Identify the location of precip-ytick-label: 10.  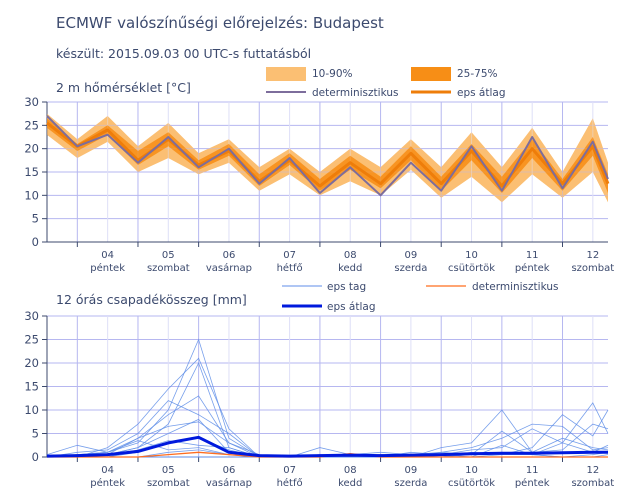
(31, 410).